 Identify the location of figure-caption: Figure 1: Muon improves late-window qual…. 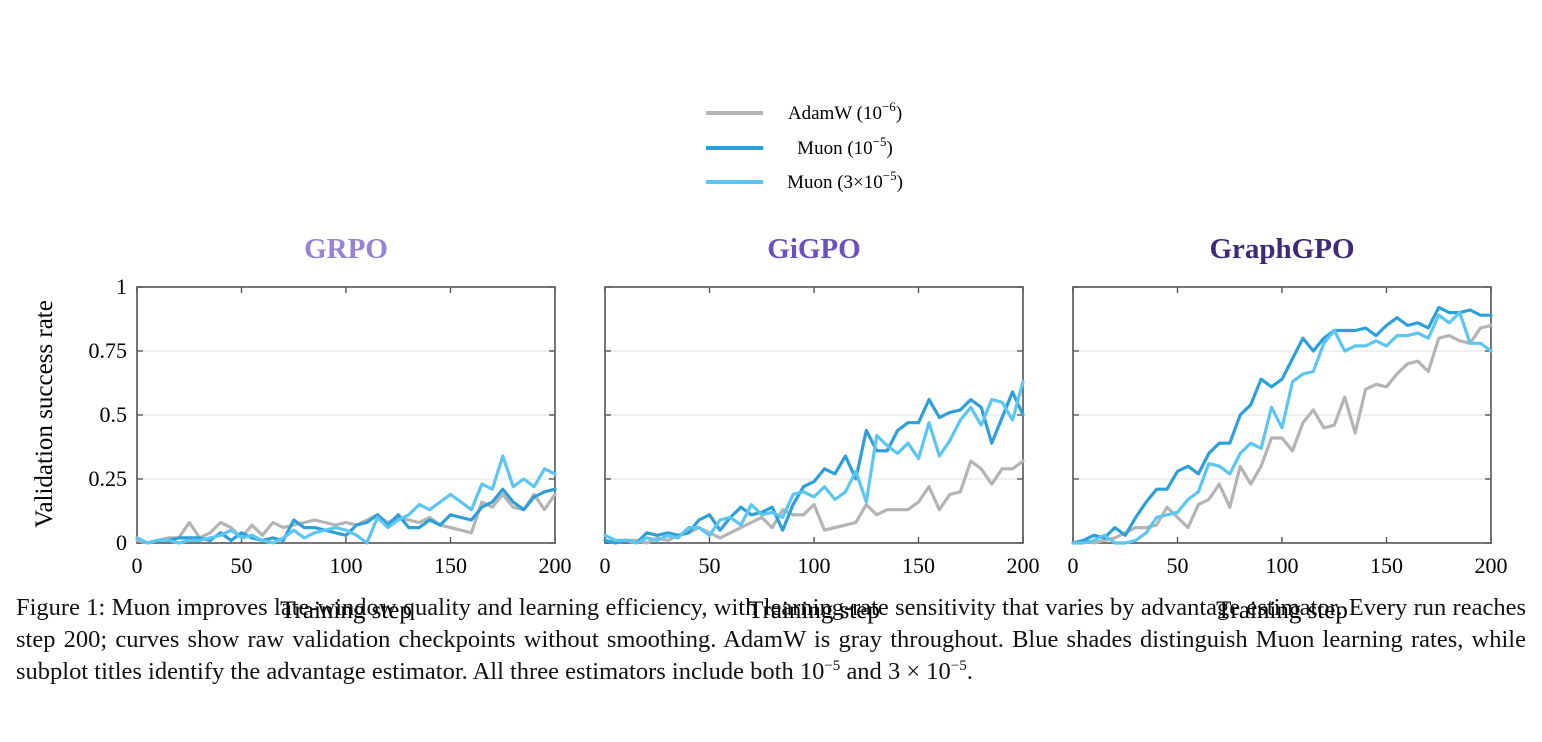
(771, 639).